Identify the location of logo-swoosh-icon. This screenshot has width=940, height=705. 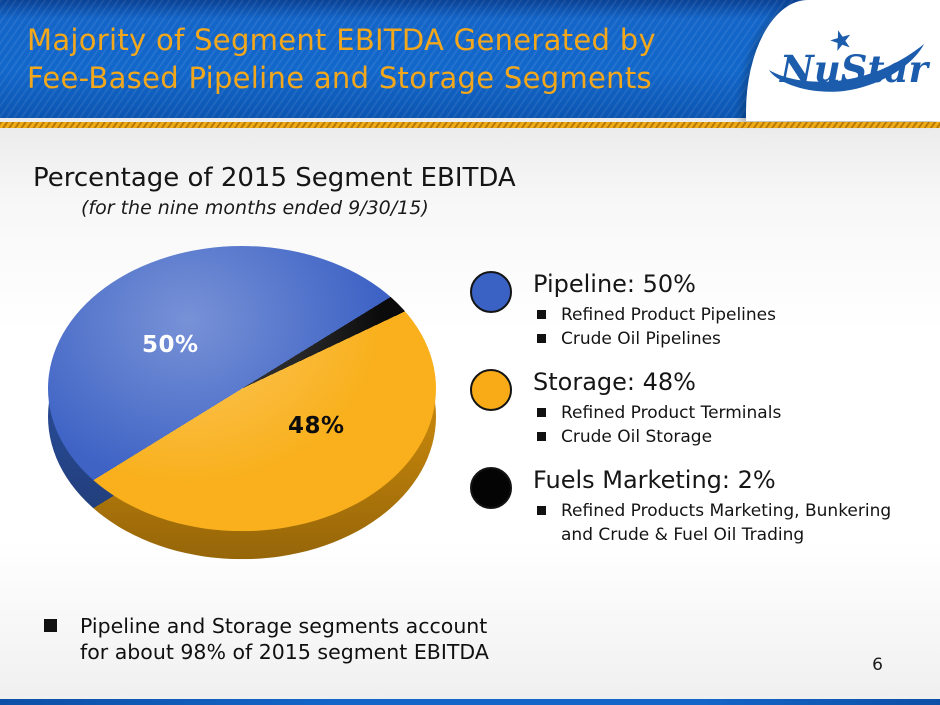
(846, 68).